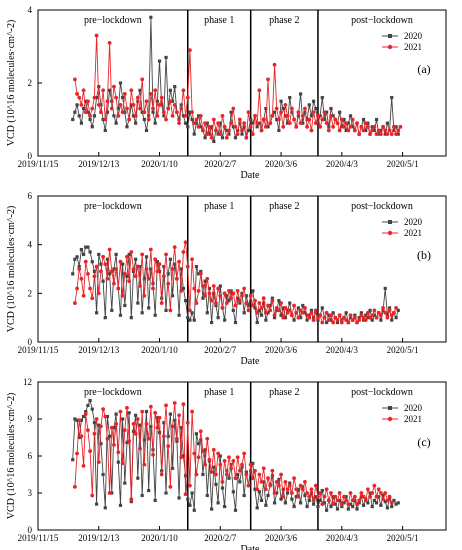  Describe the element at coordinates (159, 538) in the screenshot. I see `x-tick-label: 2020/1/10` at that location.